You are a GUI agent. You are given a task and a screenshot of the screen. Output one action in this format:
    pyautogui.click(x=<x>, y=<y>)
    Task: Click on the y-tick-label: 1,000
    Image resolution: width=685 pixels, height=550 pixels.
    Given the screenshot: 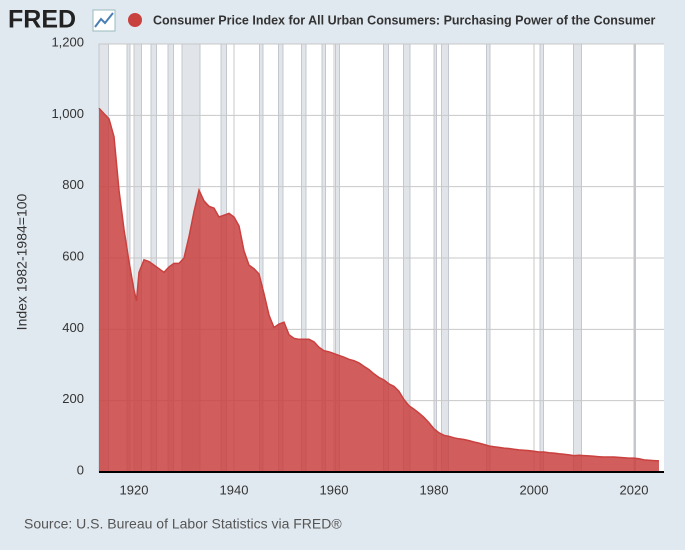 What is the action you would take?
    pyautogui.click(x=67, y=113)
    